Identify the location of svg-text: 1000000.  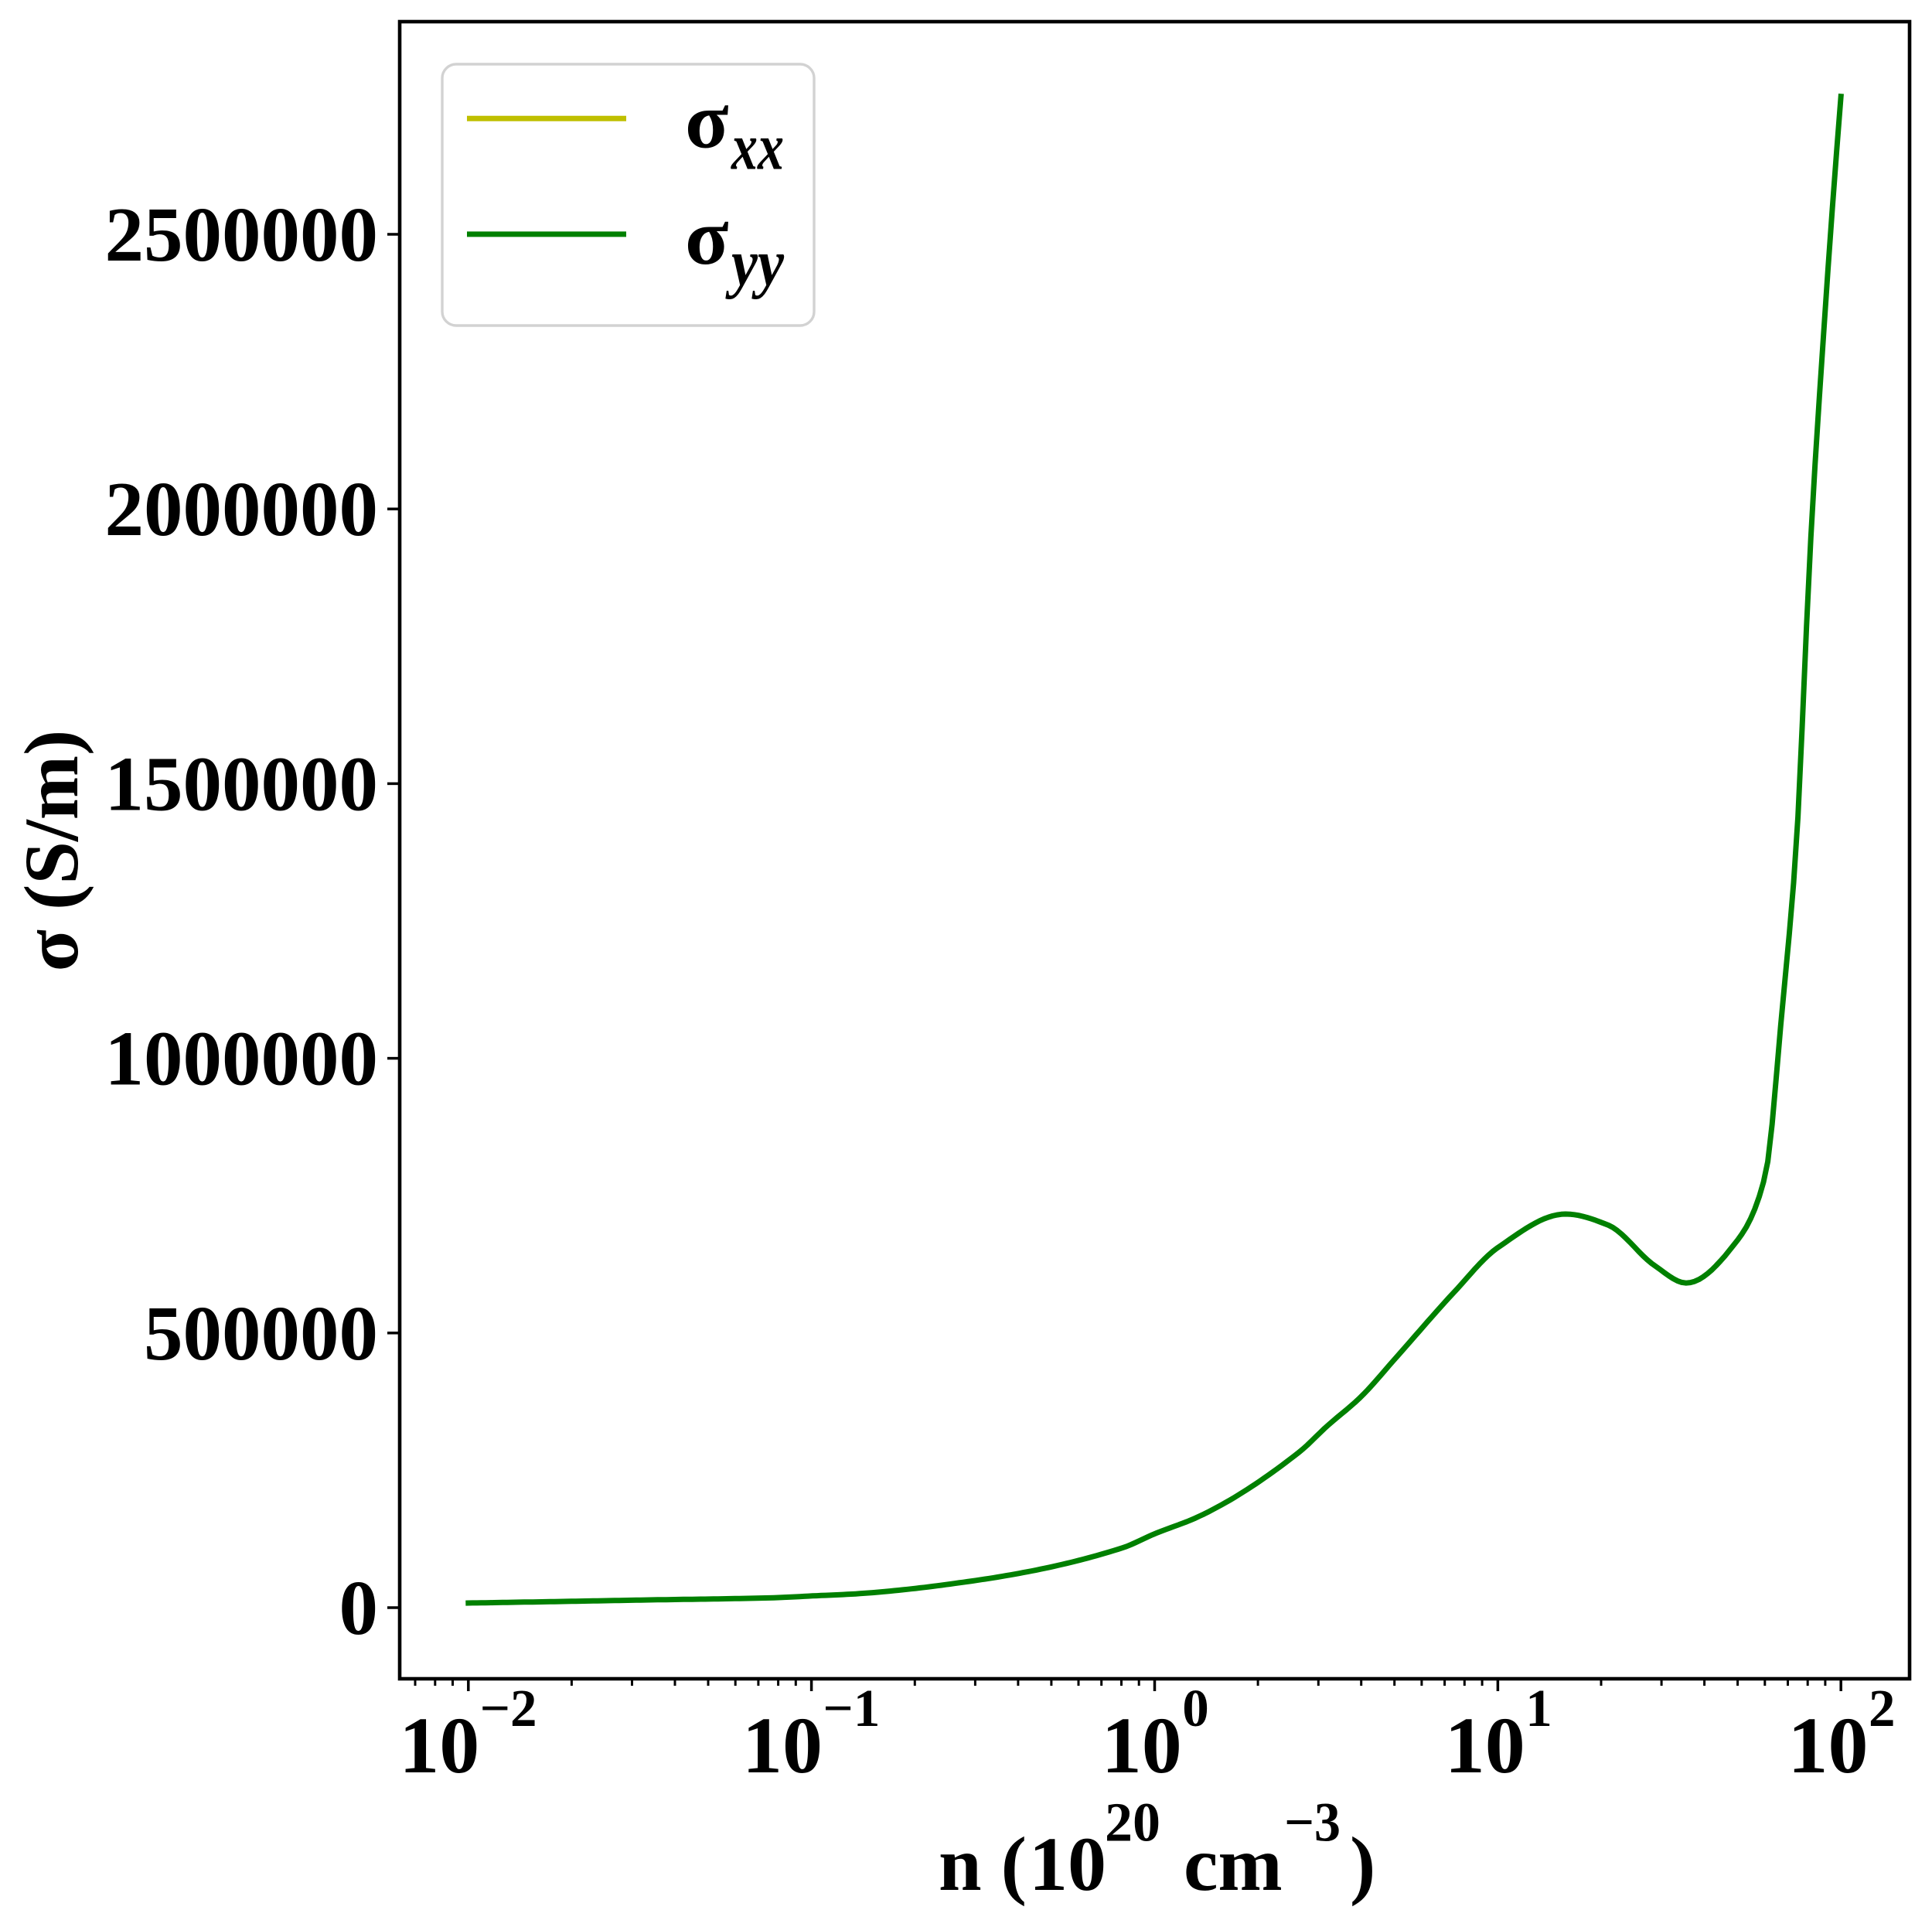
(242, 1058).